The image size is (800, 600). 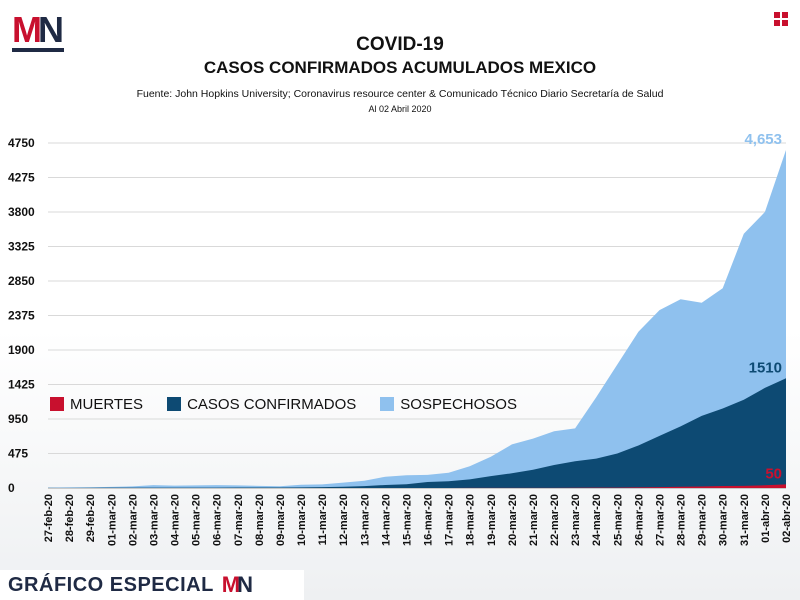 I want to click on y-tick-label-5: 2375, so click(x=21, y=316).